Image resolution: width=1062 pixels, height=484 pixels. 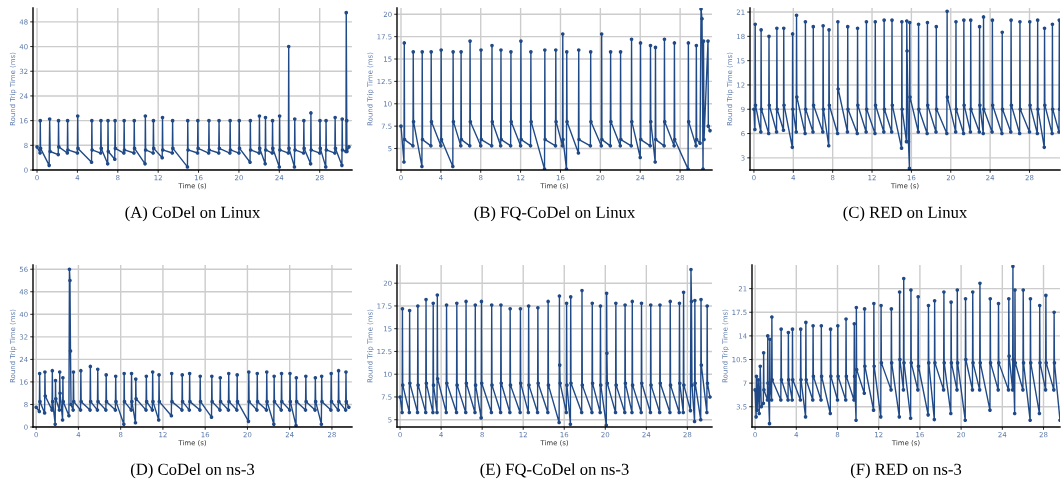 I want to click on text: (A) CoDel on Linux, so click(x=193, y=214).